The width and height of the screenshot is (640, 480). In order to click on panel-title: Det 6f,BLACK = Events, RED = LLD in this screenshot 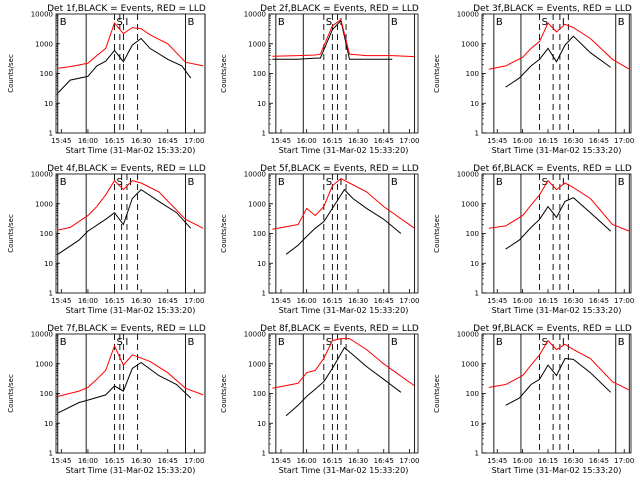, I will do `click(552, 169)`.